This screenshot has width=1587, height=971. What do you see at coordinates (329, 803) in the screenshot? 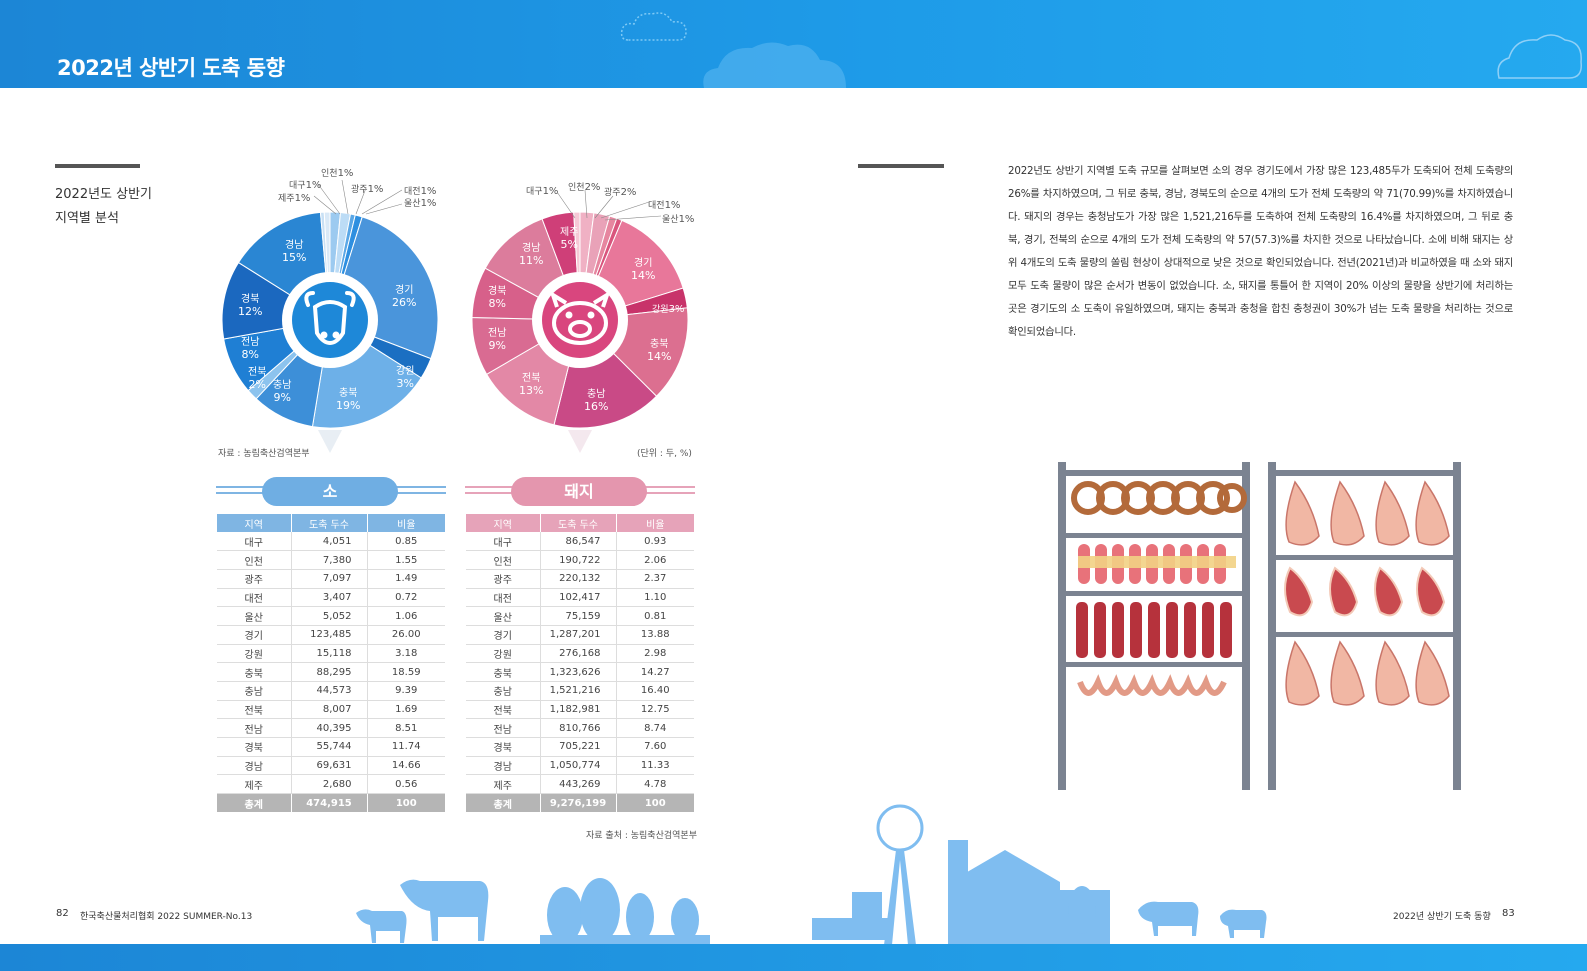
I see `total-cell: 474,915` at bounding box center [329, 803].